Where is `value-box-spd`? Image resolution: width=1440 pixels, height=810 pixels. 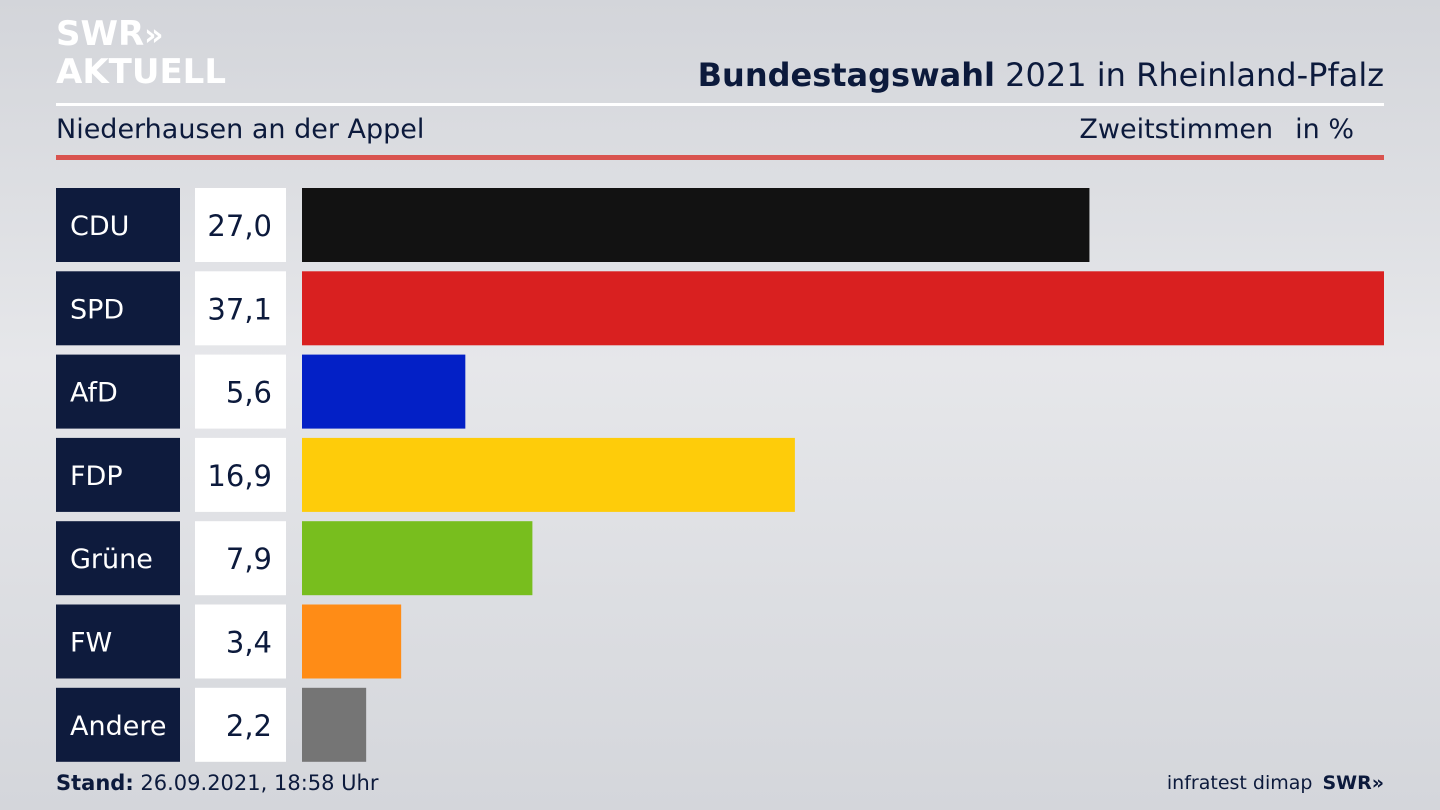 value-box-spd is located at coordinates (240, 308).